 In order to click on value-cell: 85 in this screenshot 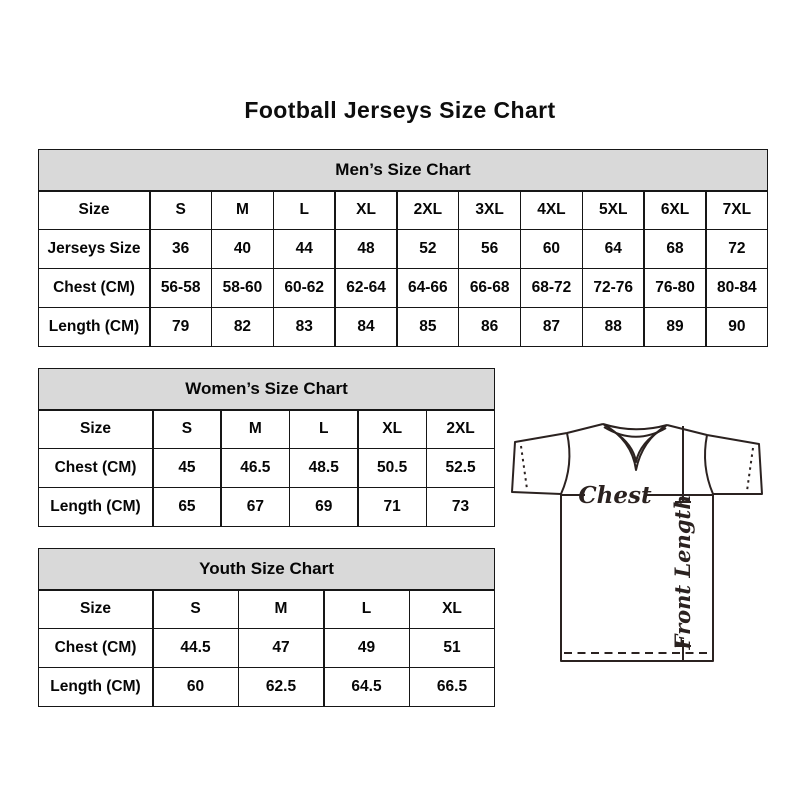, I will do `click(427, 327)`.